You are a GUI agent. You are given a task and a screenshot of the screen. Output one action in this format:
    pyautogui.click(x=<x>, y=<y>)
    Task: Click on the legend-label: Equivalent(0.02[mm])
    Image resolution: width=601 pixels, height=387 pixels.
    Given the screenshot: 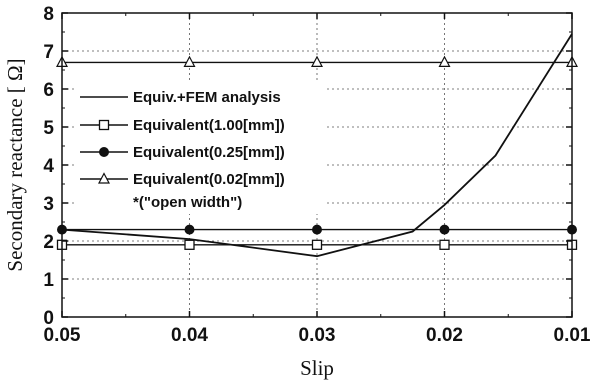 What is the action you would take?
    pyautogui.click(x=209, y=179)
    